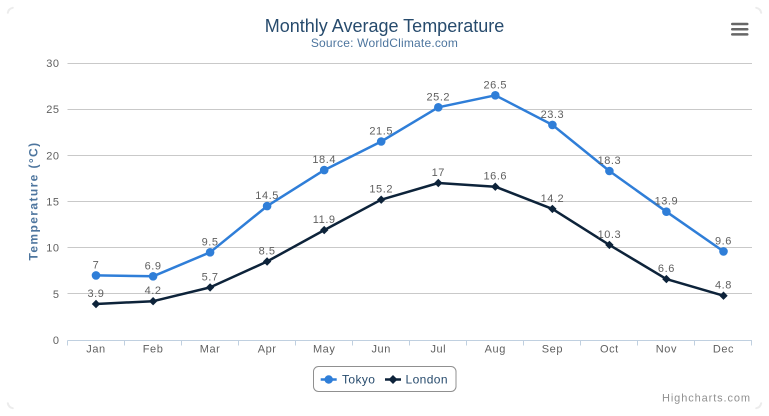  What do you see at coordinates (267, 350) in the screenshot?
I see `svg-text: Apr` at bounding box center [267, 350].